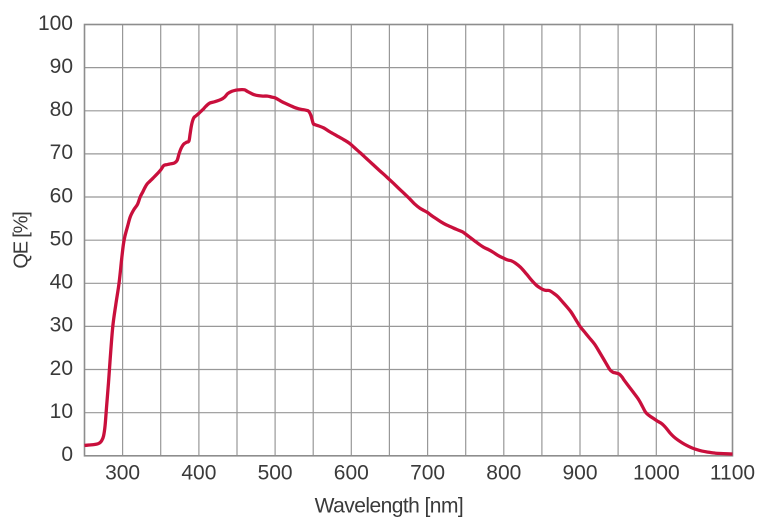  I want to click on svg-text: 500, so click(275, 472).